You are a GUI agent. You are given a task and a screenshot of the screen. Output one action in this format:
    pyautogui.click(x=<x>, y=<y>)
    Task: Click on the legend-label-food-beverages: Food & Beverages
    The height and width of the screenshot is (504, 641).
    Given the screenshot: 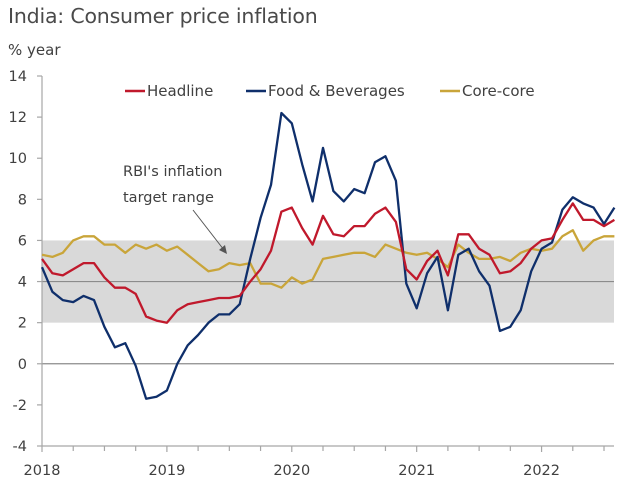 What is the action you would take?
    pyautogui.click(x=336, y=91)
    